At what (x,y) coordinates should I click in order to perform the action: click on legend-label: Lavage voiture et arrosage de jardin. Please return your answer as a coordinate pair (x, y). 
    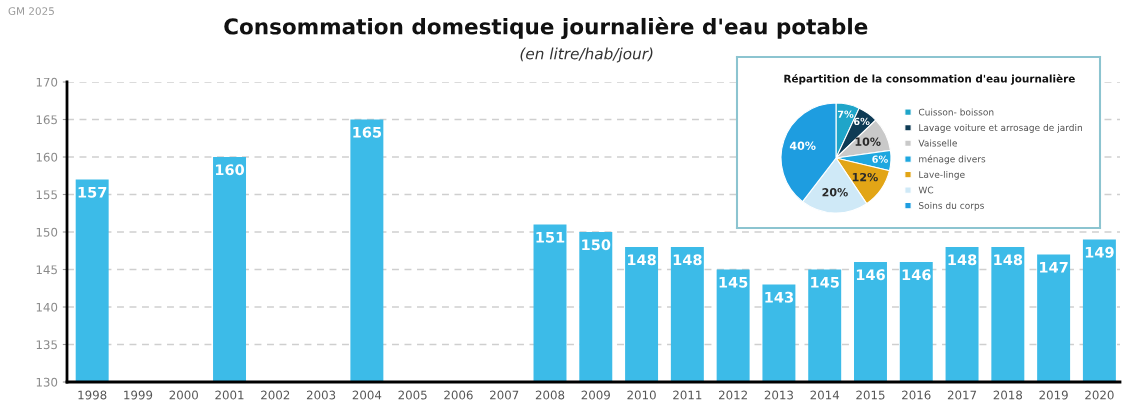
    Looking at the image, I should click on (1000, 128).